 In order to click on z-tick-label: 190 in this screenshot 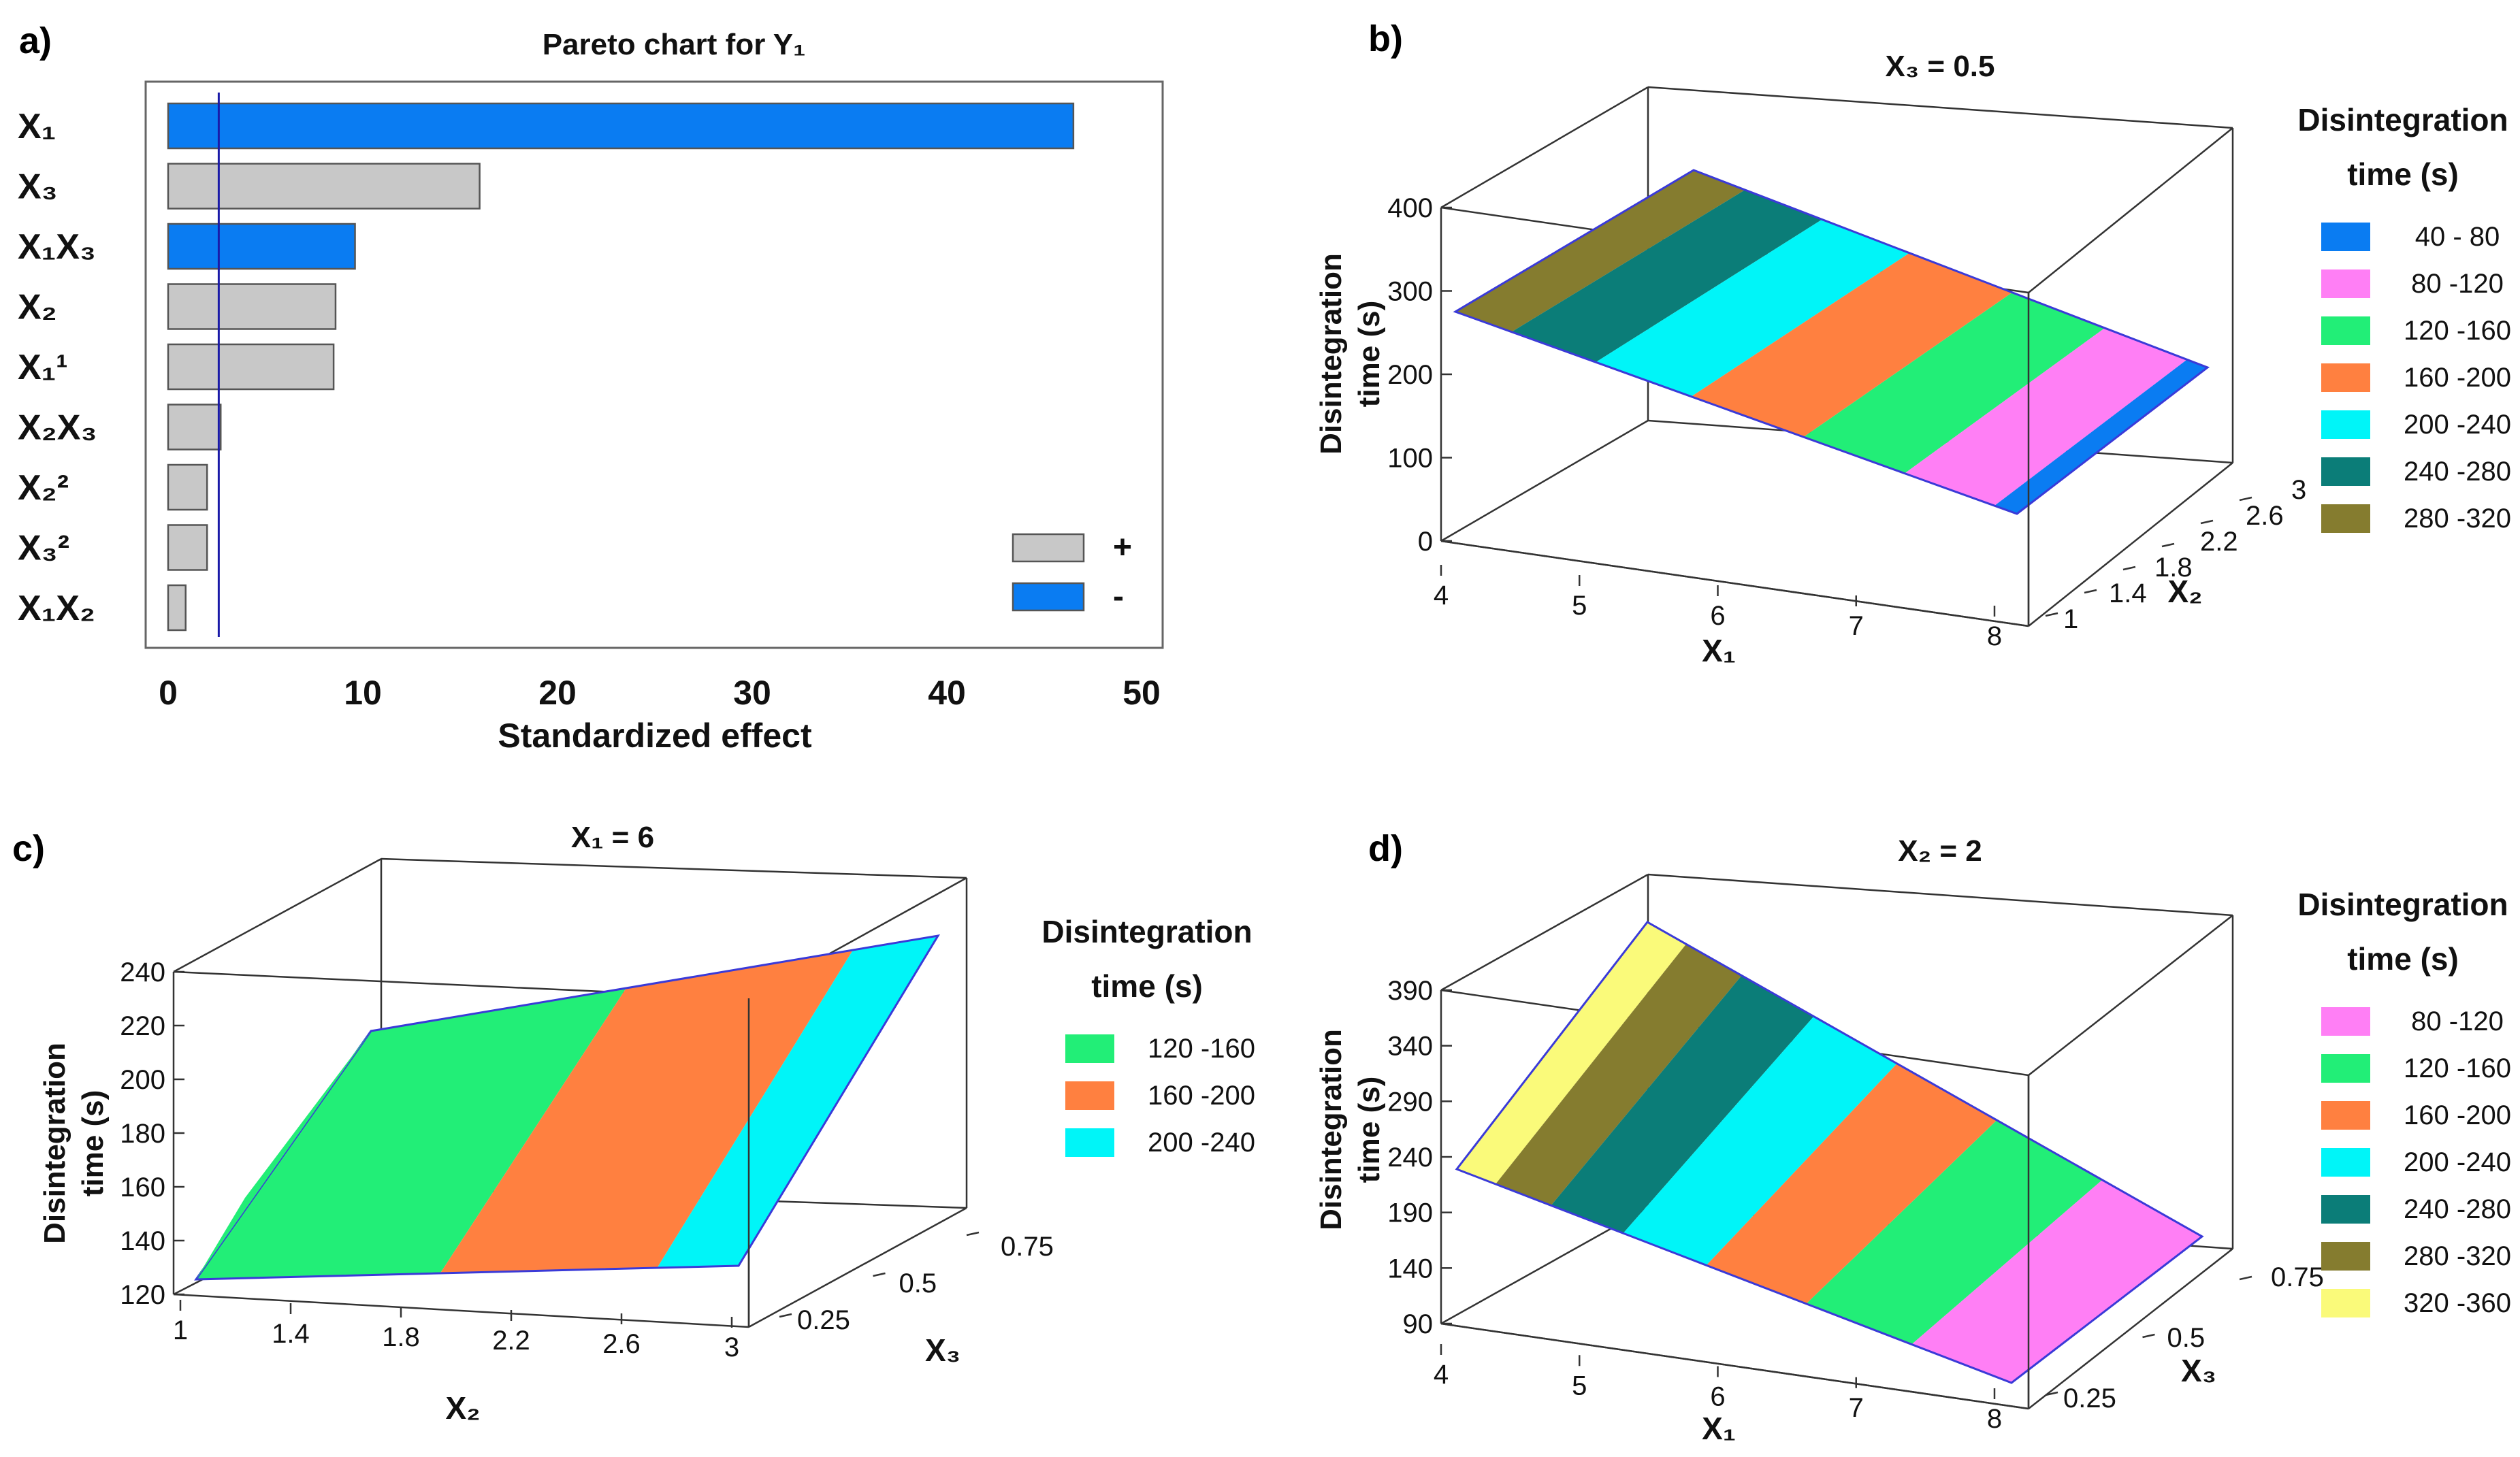, I will do `click(1410, 1213)`.